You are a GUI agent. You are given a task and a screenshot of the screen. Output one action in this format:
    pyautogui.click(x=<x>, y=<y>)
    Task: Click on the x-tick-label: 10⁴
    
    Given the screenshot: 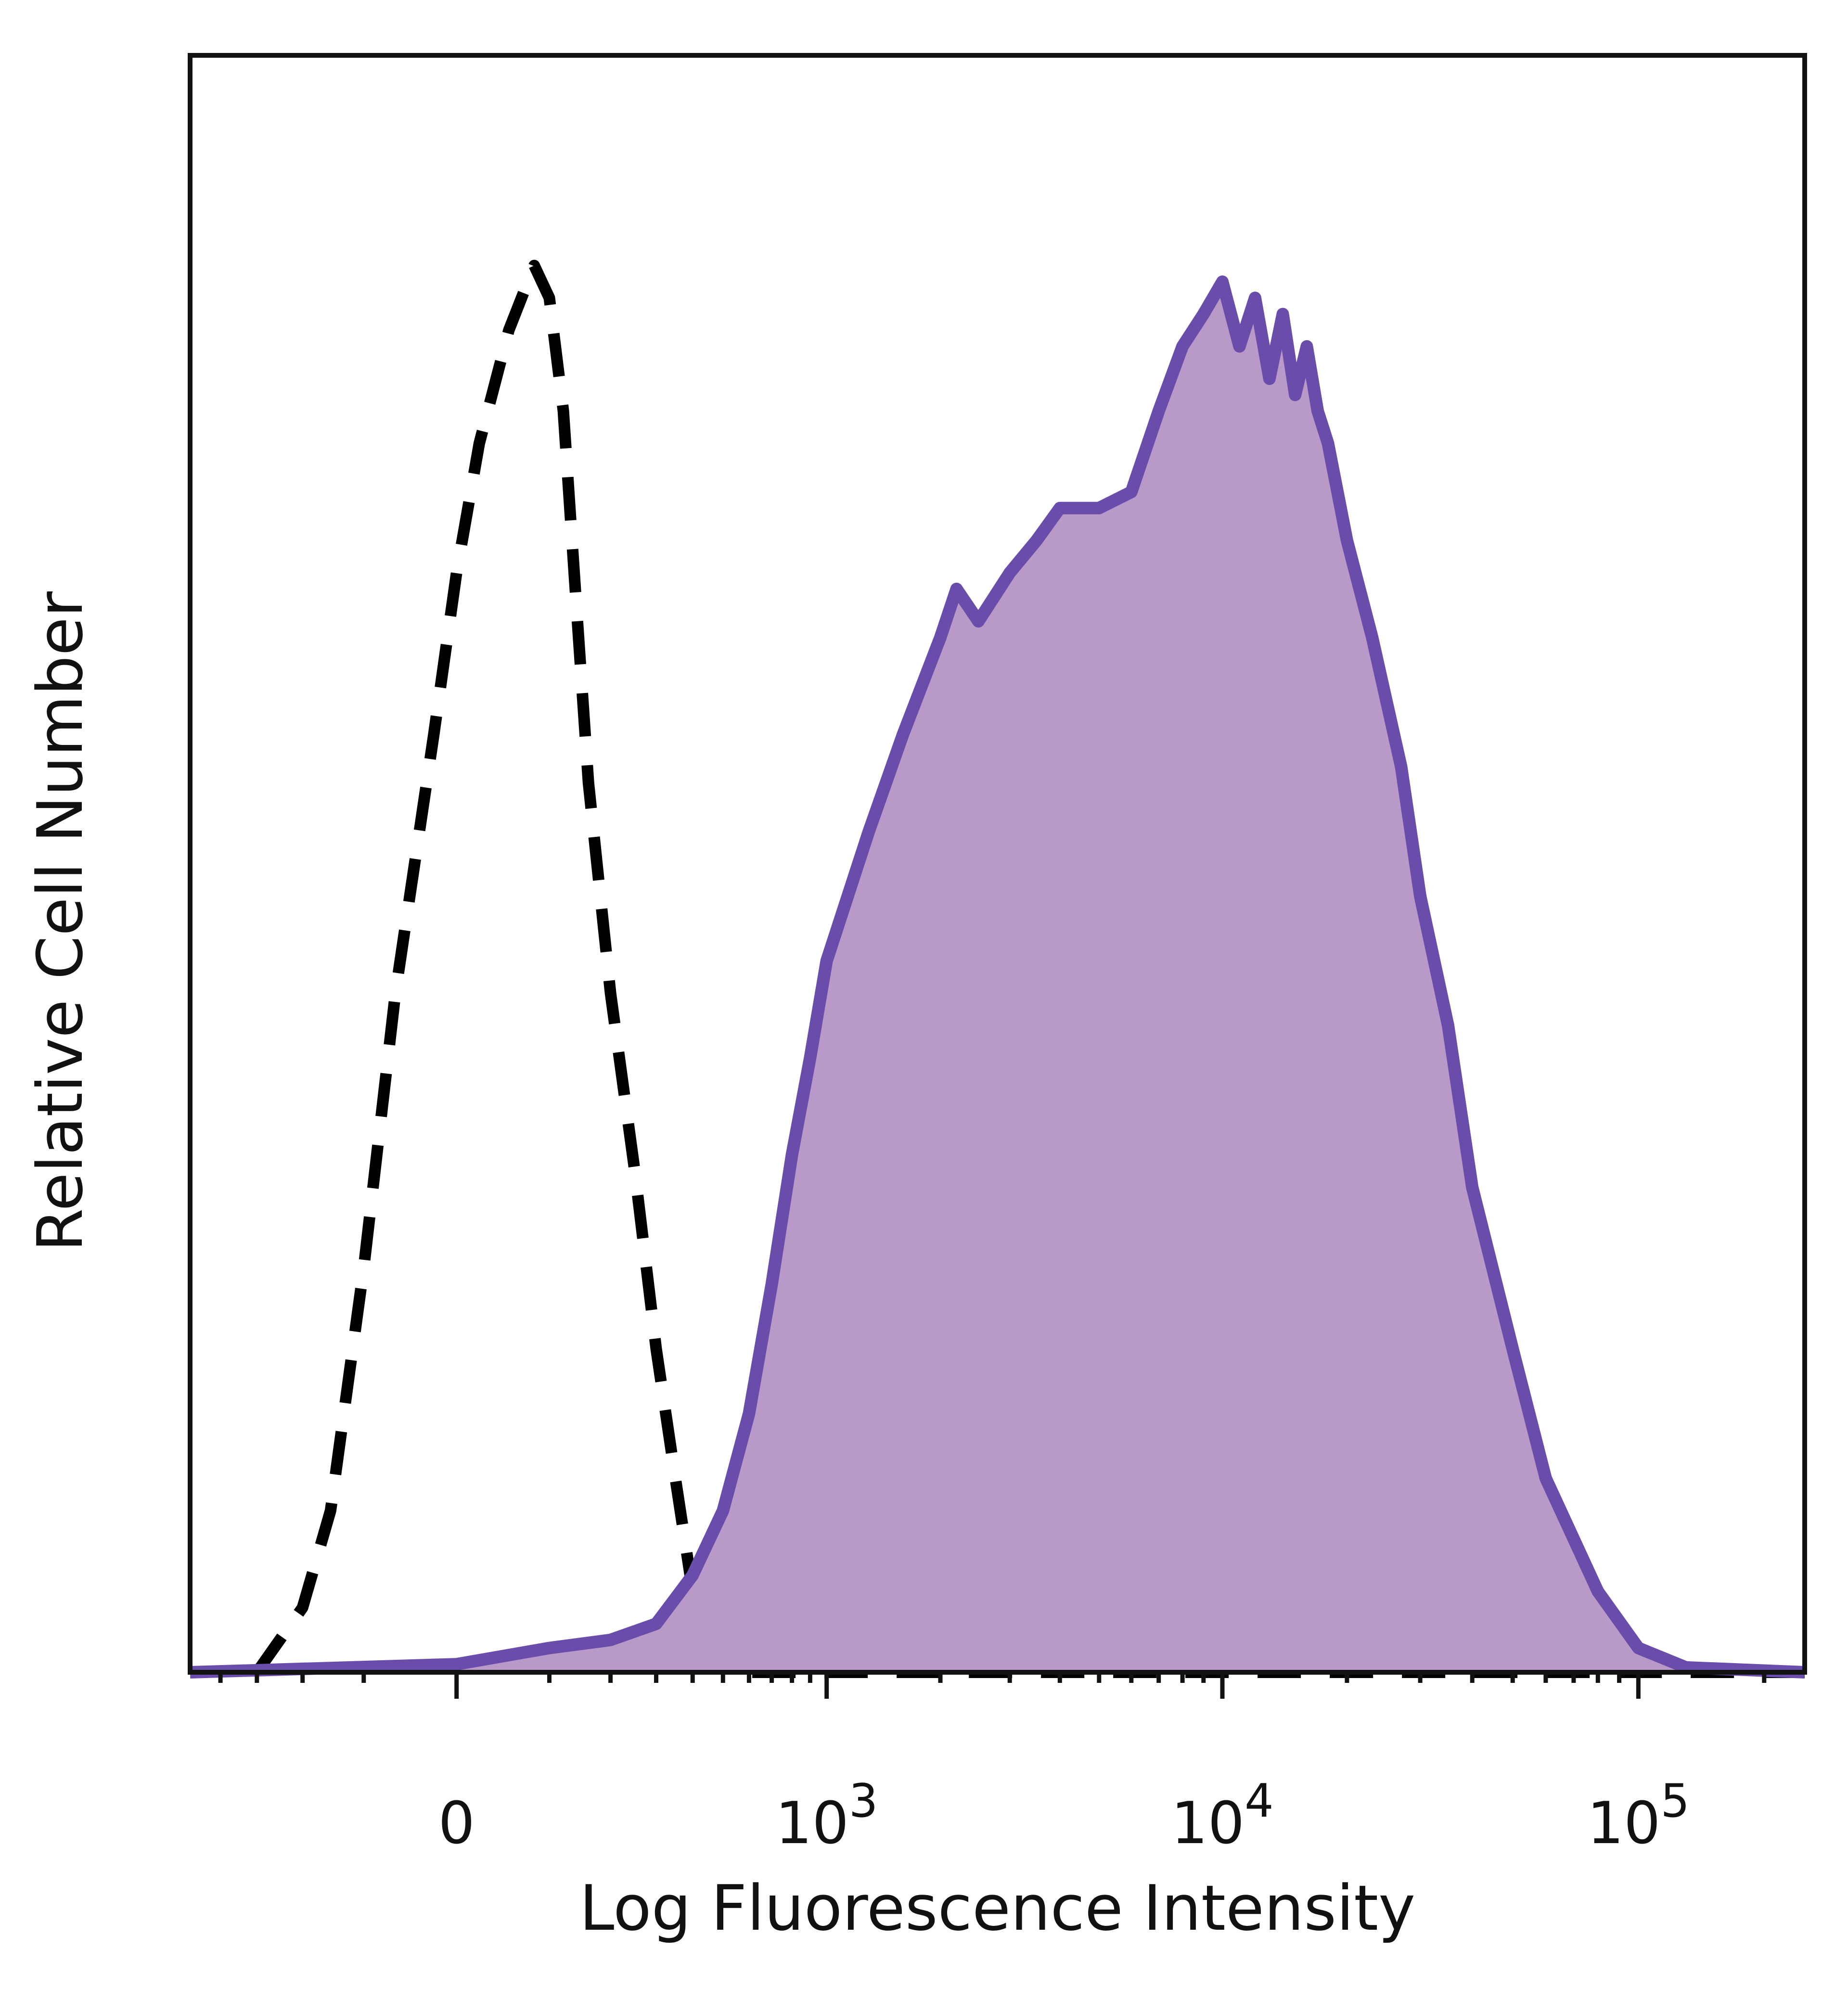 What is the action you would take?
    pyautogui.click(x=1222, y=1816)
    